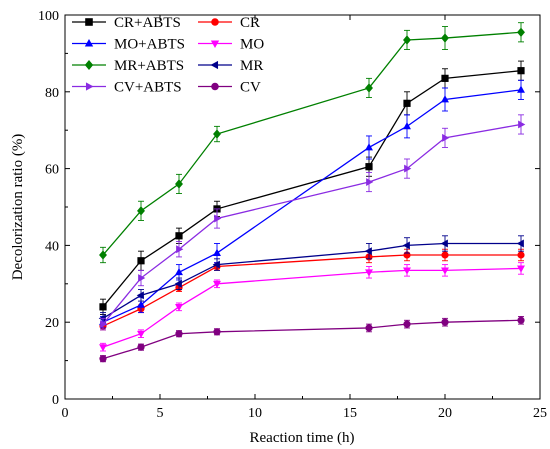 The width and height of the screenshot is (550, 449). I want to click on legend-label: CV+ABTS, so click(148, 88).